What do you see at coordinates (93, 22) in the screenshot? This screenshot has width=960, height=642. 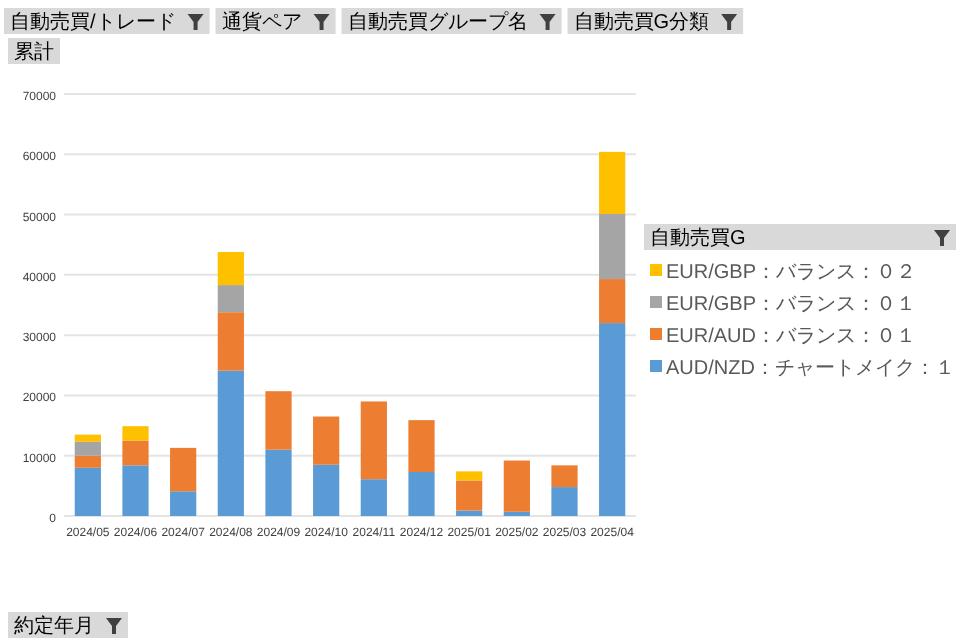 I see `text: 自動売買/トレード` at bounding box center [93, 22].